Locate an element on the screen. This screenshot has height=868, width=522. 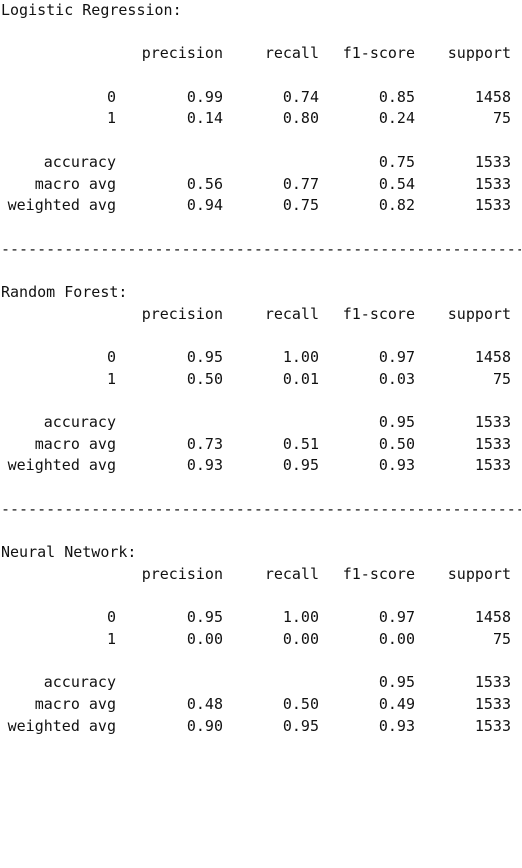
precision-value: 0.56 is located at coordinates (204, 183).